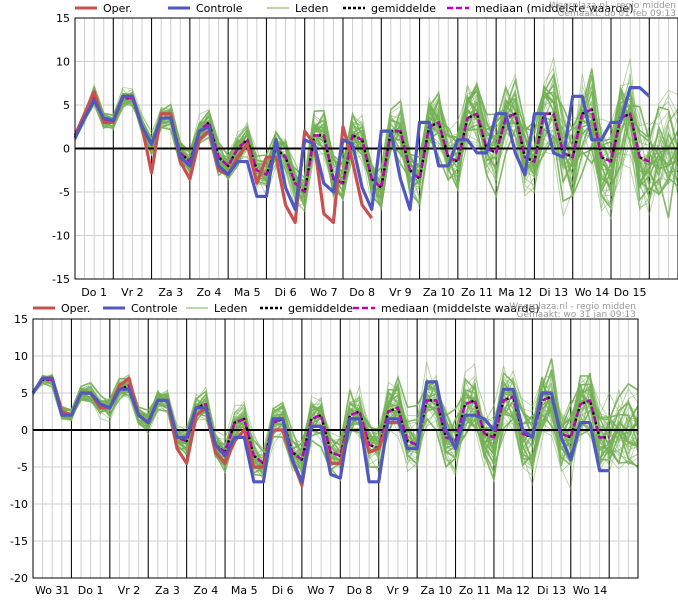  What do you see at coordinates (630, 292) in the screenshot?
I see `x-day-label: Do 15` at bounding box center [630, 292].